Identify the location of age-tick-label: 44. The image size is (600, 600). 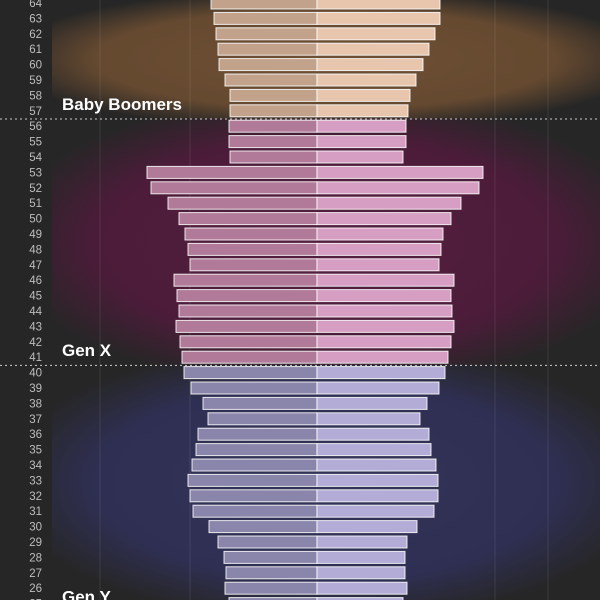
(35, 312).